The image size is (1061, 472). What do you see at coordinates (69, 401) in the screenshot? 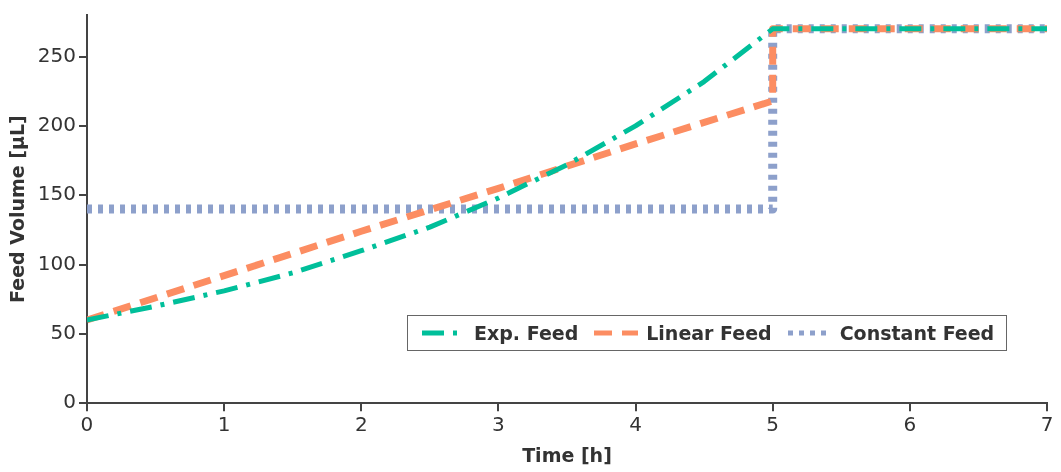
I see `y-tick-label: 0` at bounding box center [69, 401].